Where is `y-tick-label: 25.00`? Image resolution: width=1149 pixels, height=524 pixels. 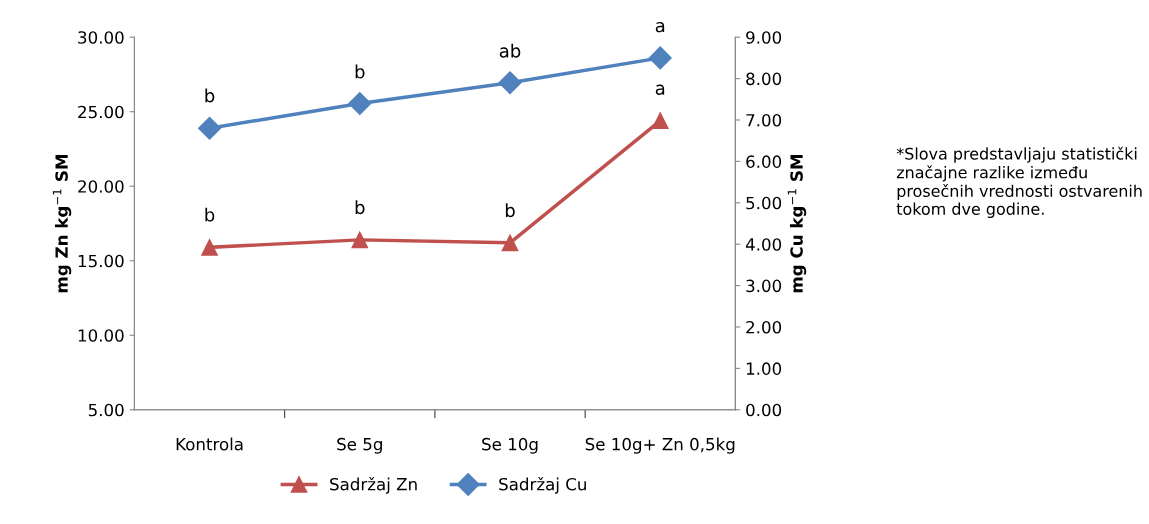
y-tick-label: 25.00 is located at coordinates (101, 112).